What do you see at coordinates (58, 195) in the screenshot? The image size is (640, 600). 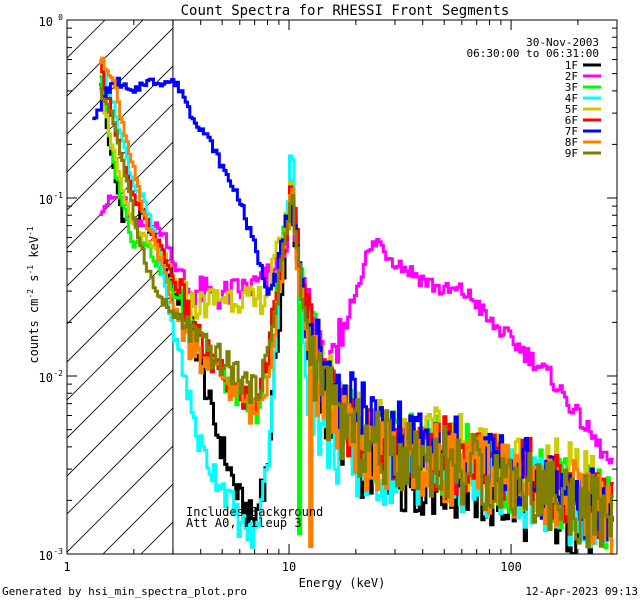 I see `y-tick-exponent: -1` at bounding box center [58, 195].